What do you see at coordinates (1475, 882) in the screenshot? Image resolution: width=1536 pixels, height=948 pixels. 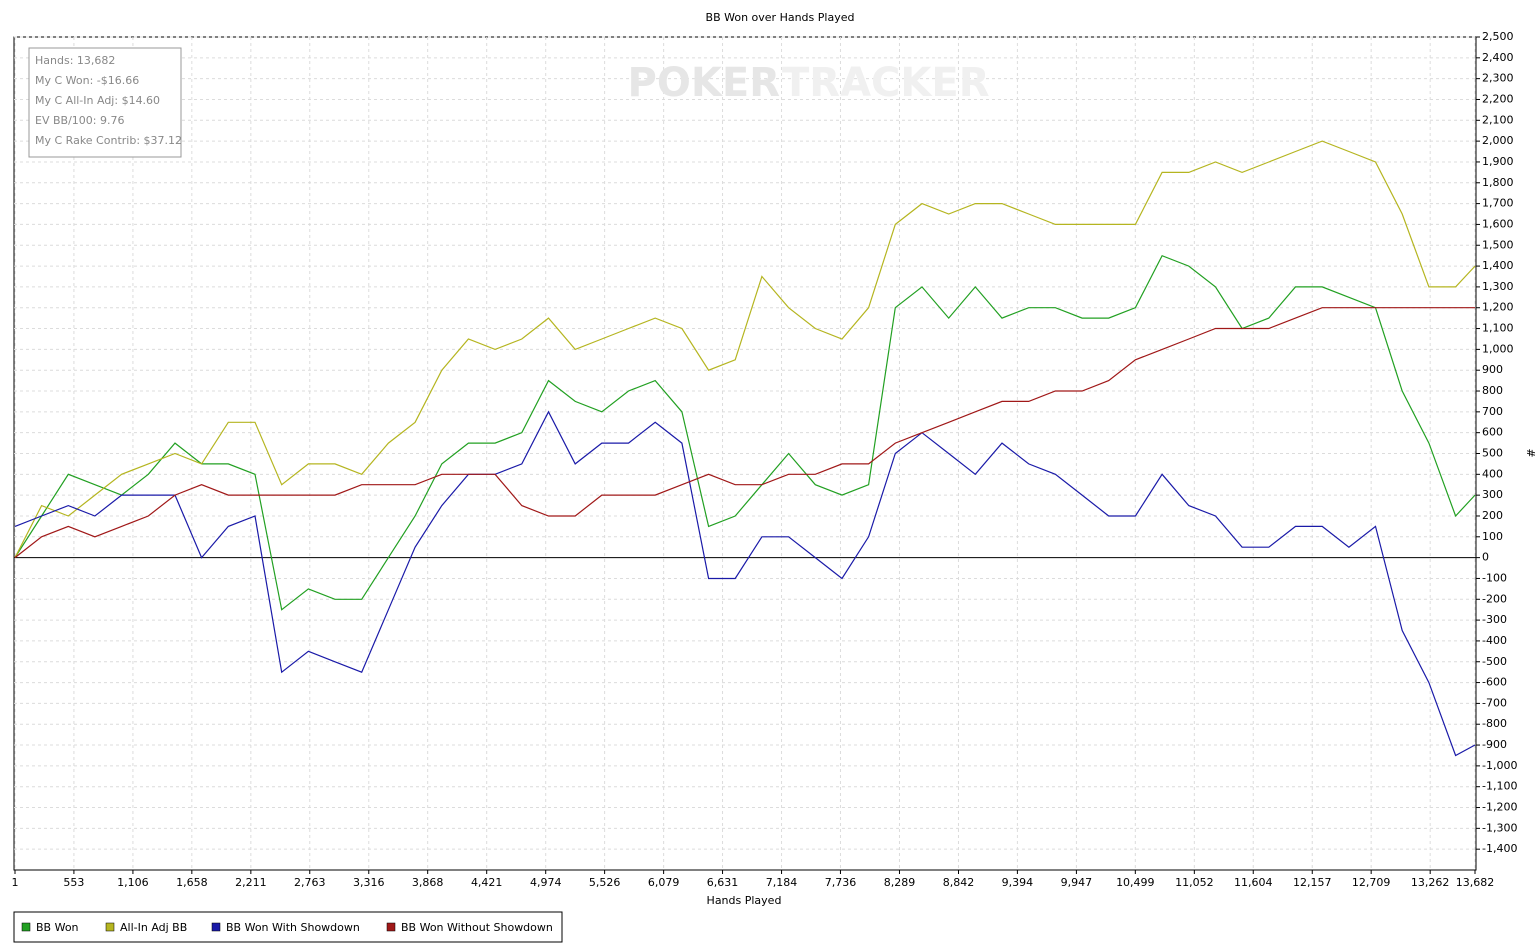 I see `x-tick-label: 13,682` at bounding box center [1475, 882].